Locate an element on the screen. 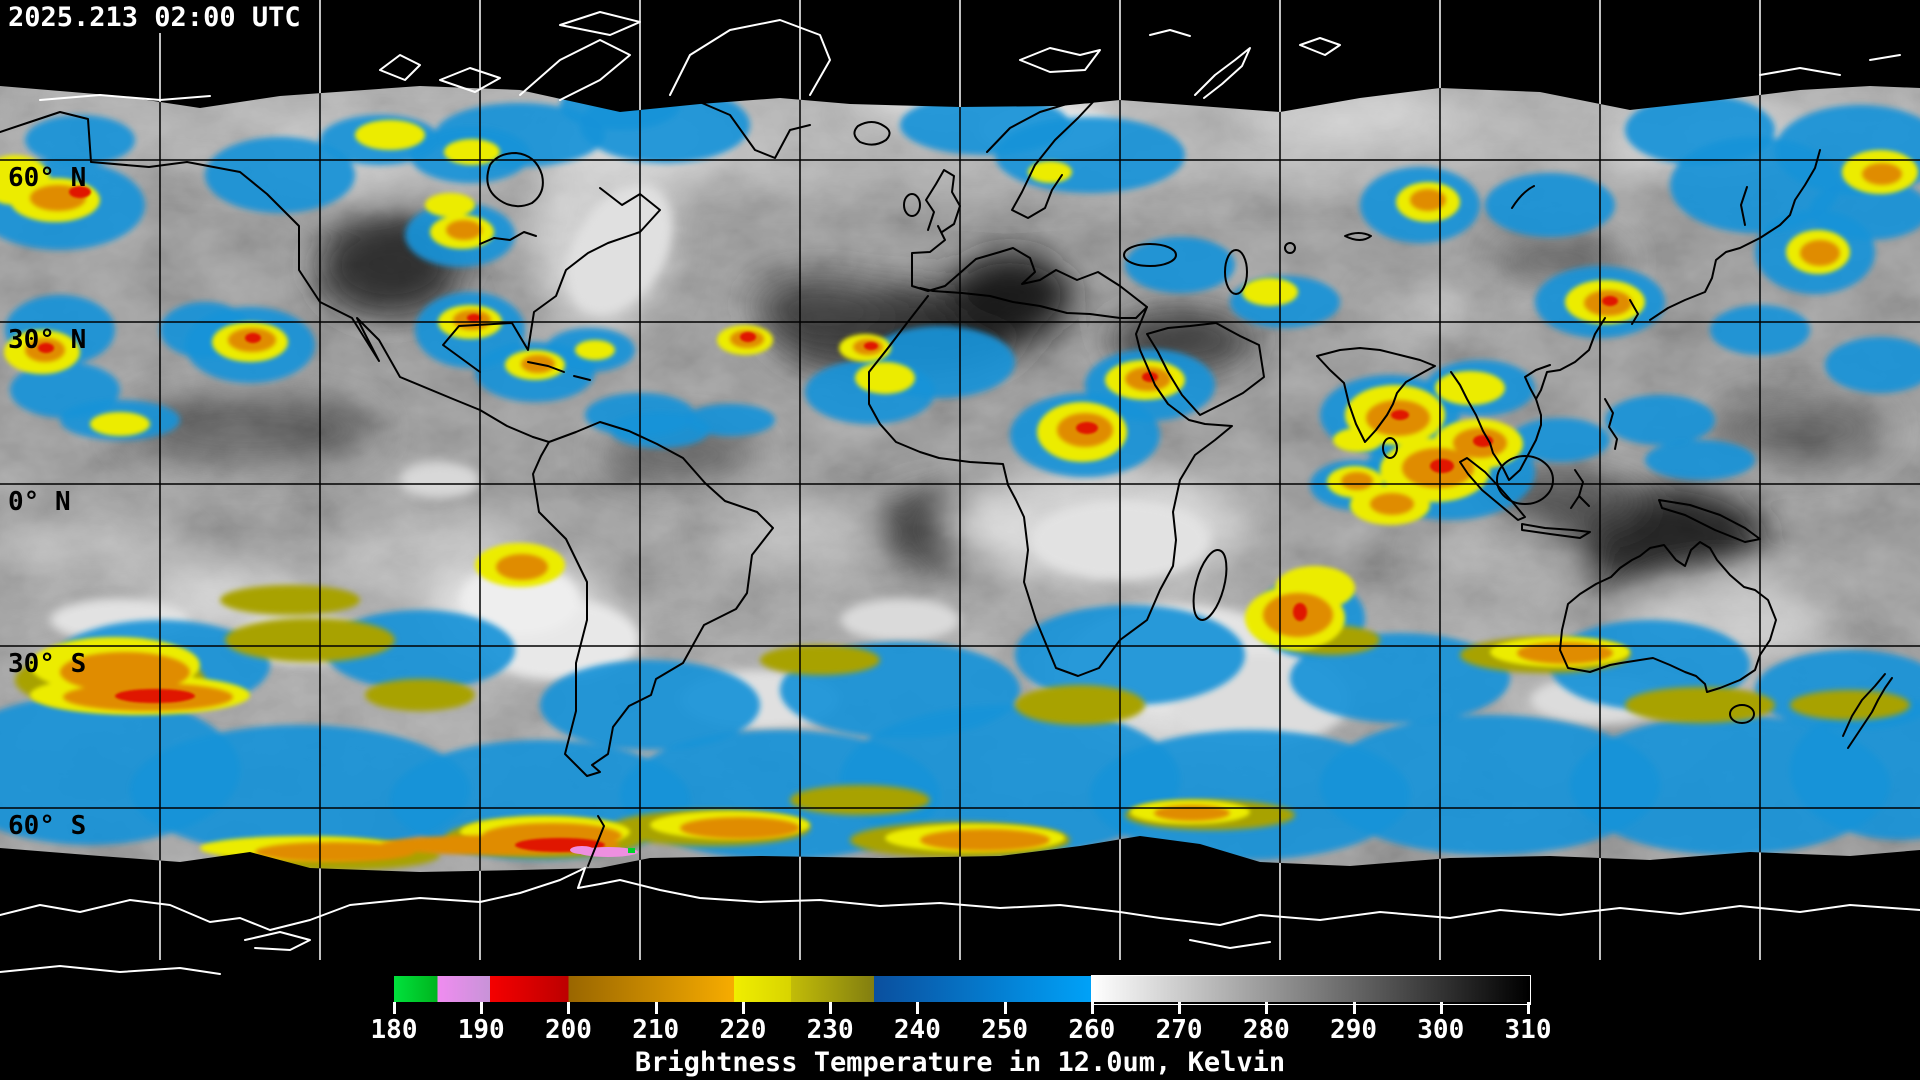 This screenshot has height=1080, width=1920. timestamp: 2025.213 02:00 UTC is located at coordinates (154, 17).